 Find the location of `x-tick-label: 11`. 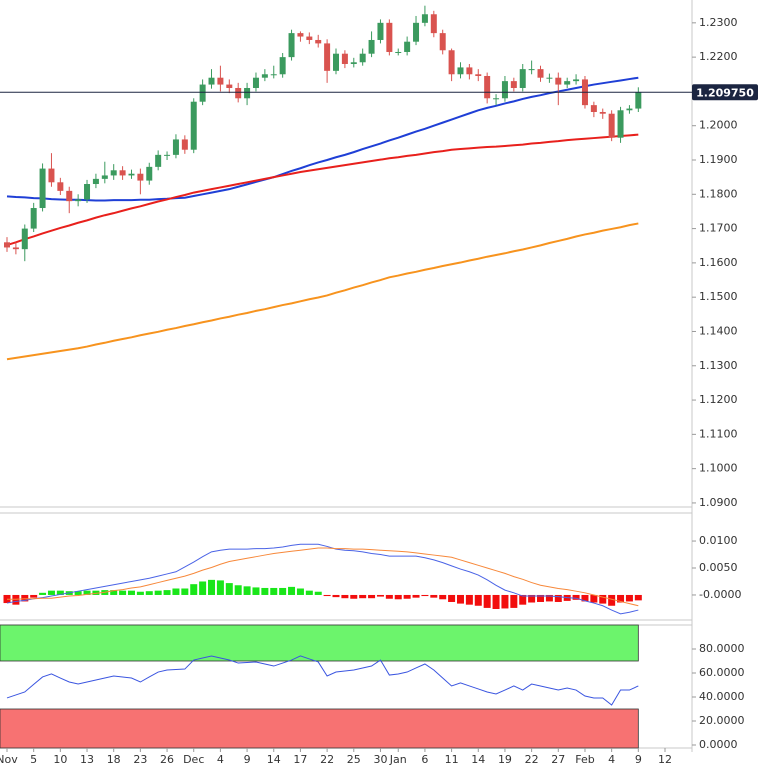

x-tick-label: 11 is located at coordinates (452, 759).